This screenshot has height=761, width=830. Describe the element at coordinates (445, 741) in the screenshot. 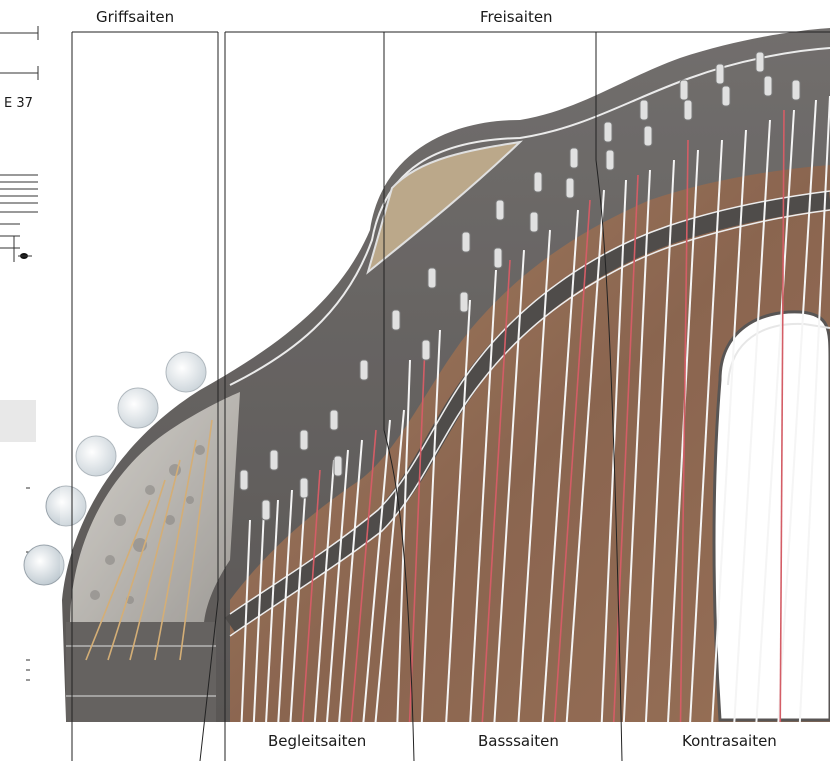

I see `bottom-label-band` at that location.